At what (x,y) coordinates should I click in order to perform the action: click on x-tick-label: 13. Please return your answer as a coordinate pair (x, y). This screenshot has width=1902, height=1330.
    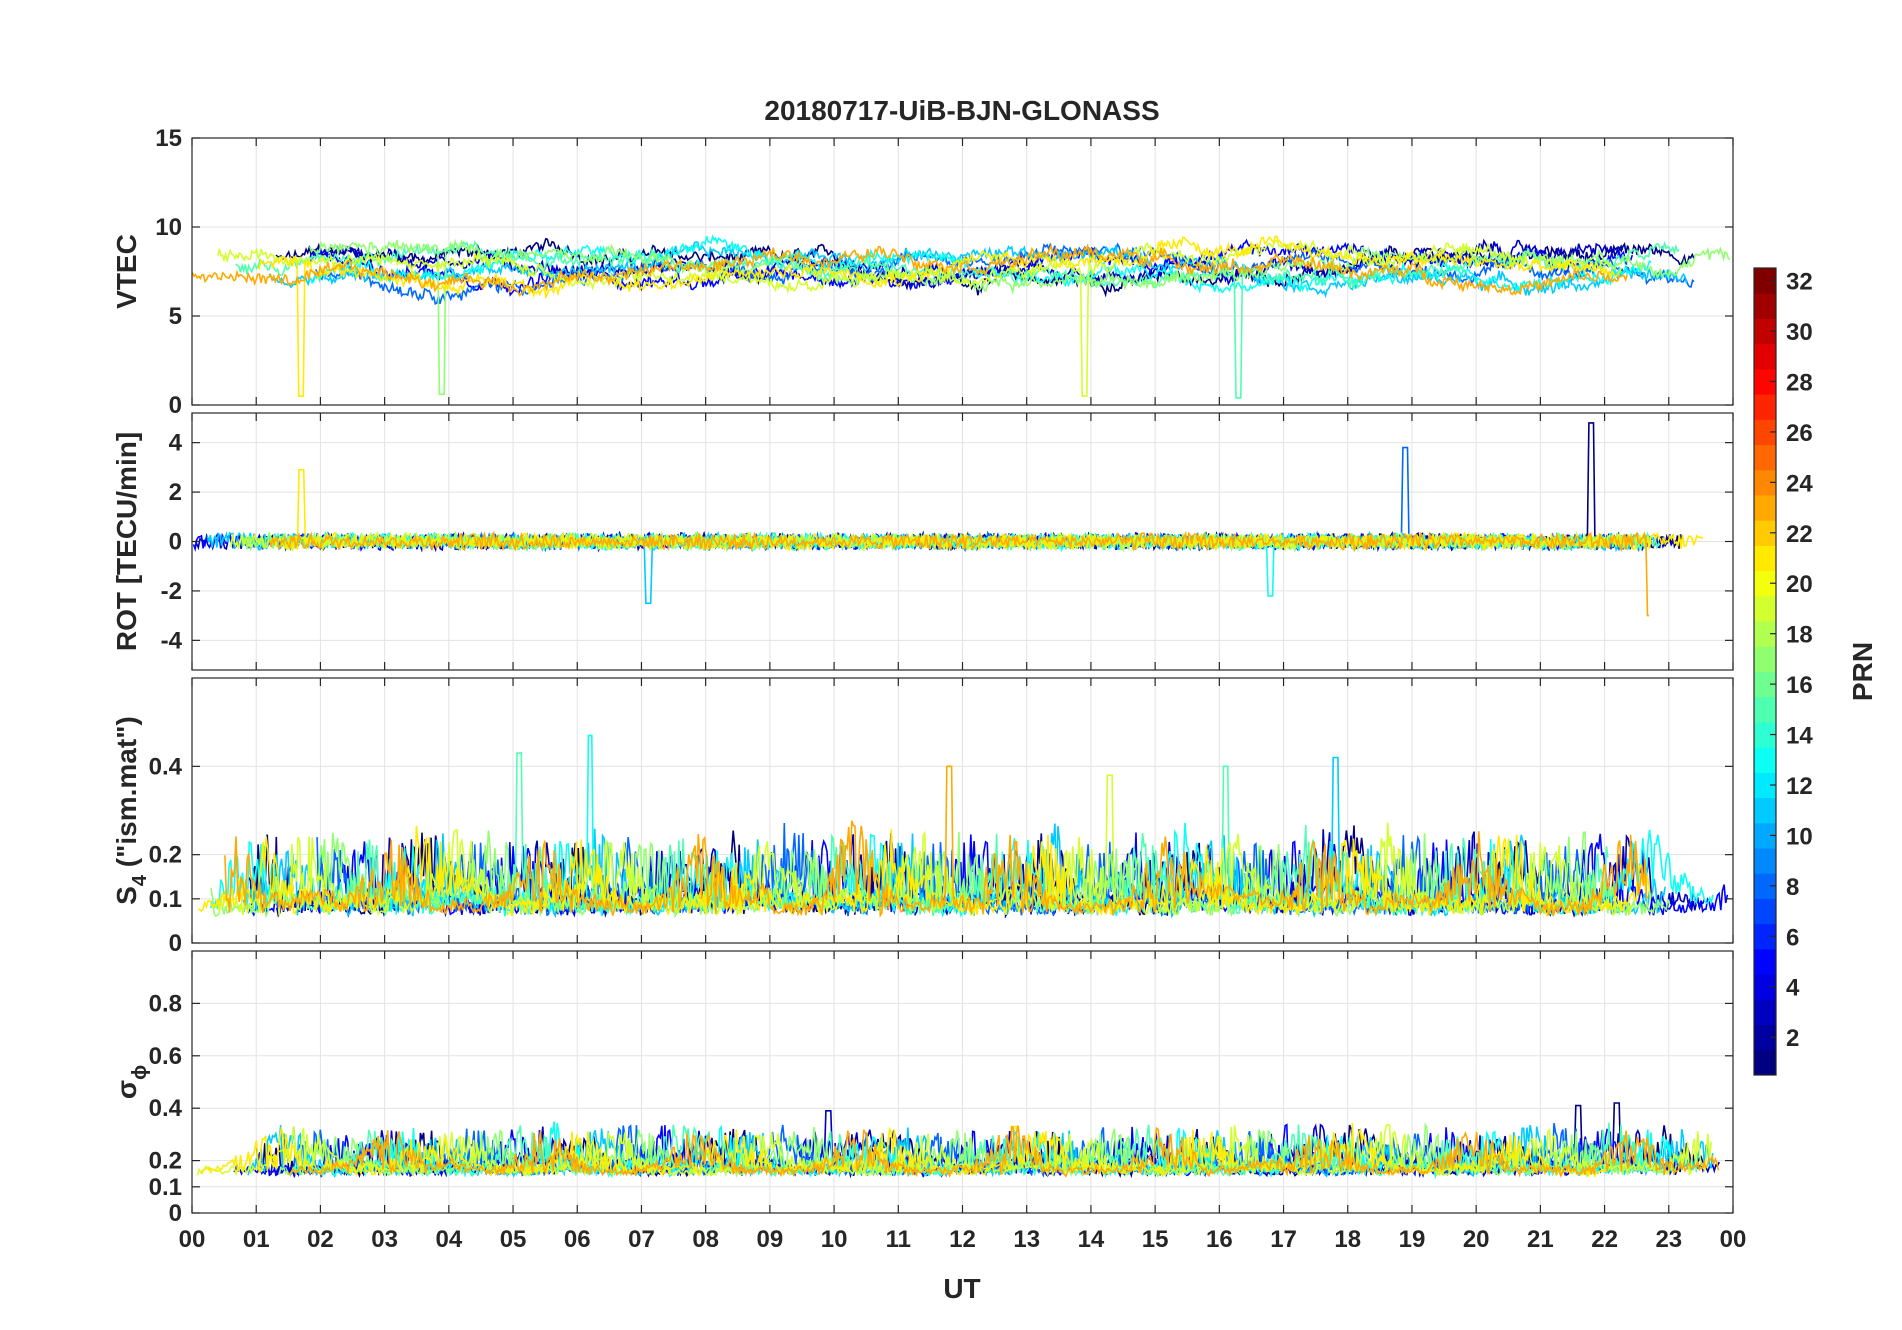
    Looking at the image, I should click on (1026, 1239).